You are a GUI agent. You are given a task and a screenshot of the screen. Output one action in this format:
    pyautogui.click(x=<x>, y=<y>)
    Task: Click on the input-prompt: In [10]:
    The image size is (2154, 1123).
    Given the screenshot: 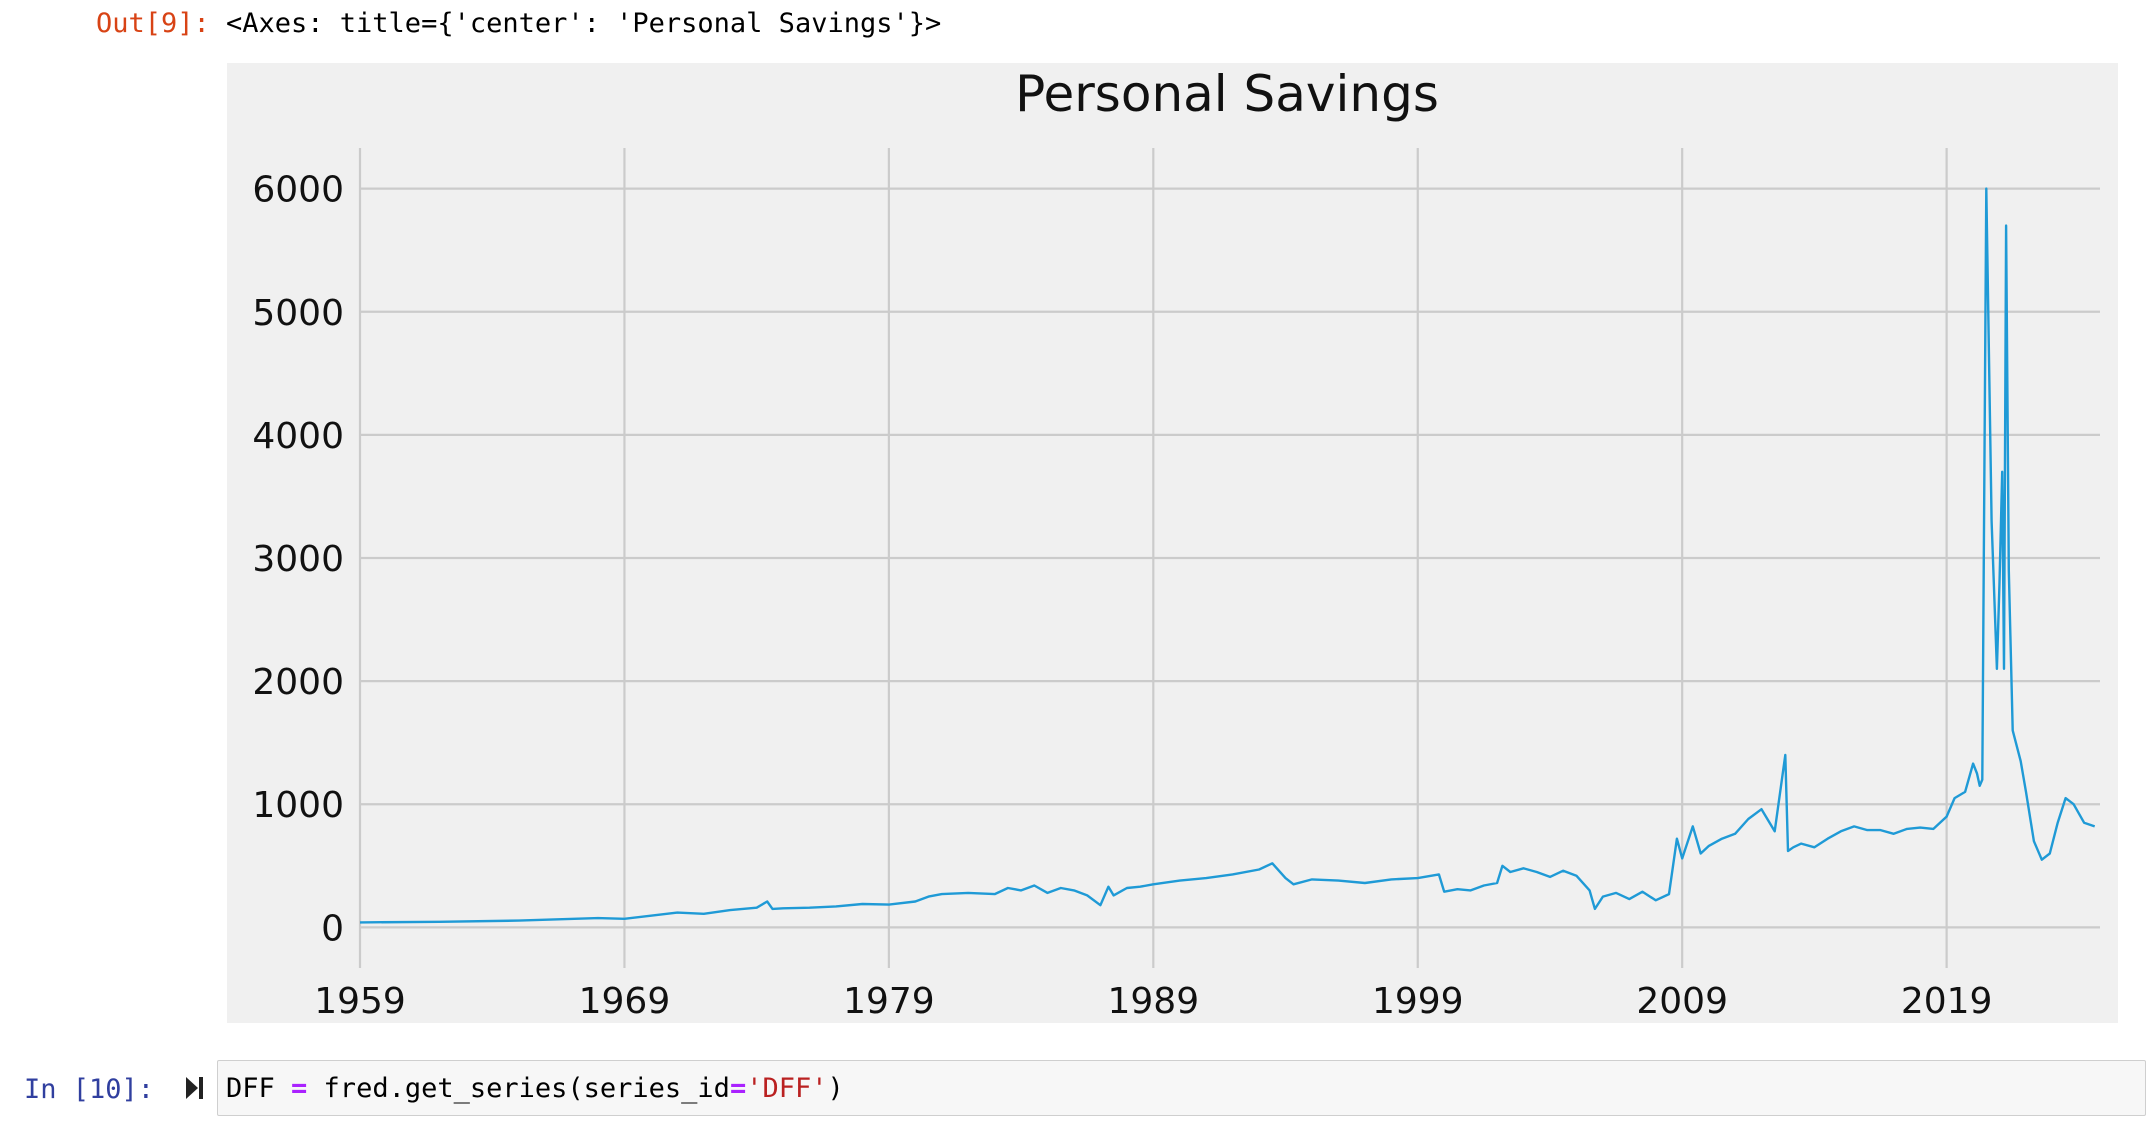 What is the action you would take?
    pyautogui.click(x=89, y=1089)
    